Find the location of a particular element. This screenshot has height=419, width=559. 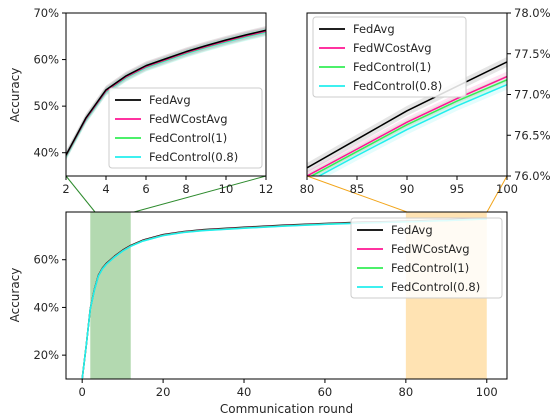

inset-early-frame is located at coordinates (166, 94).